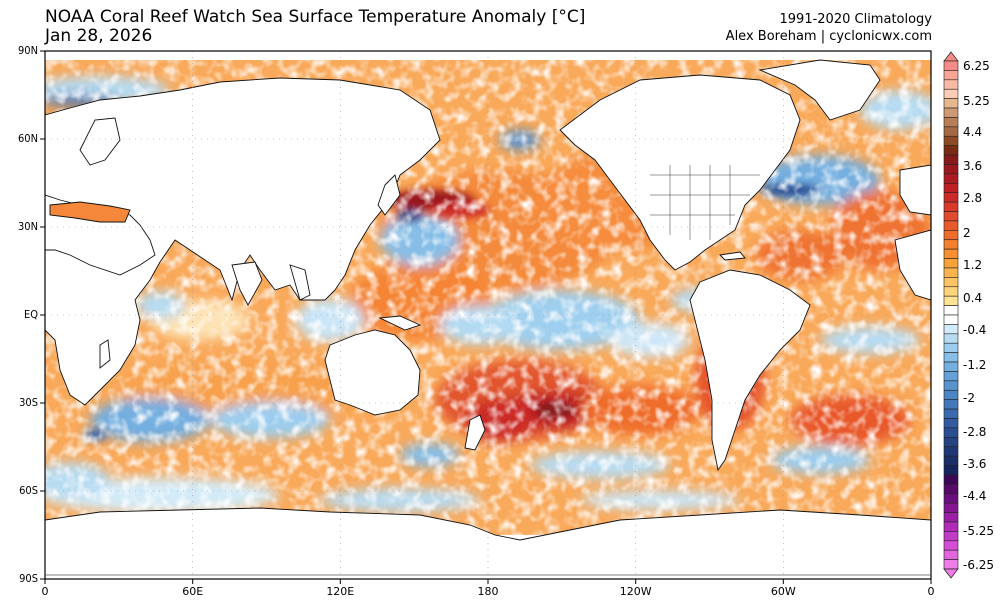 This screenshot has height=609, width=1000. Describe the element at coordinates (30, 314) in the screenshot. I see `lat-label-eq: EQ` at that location.